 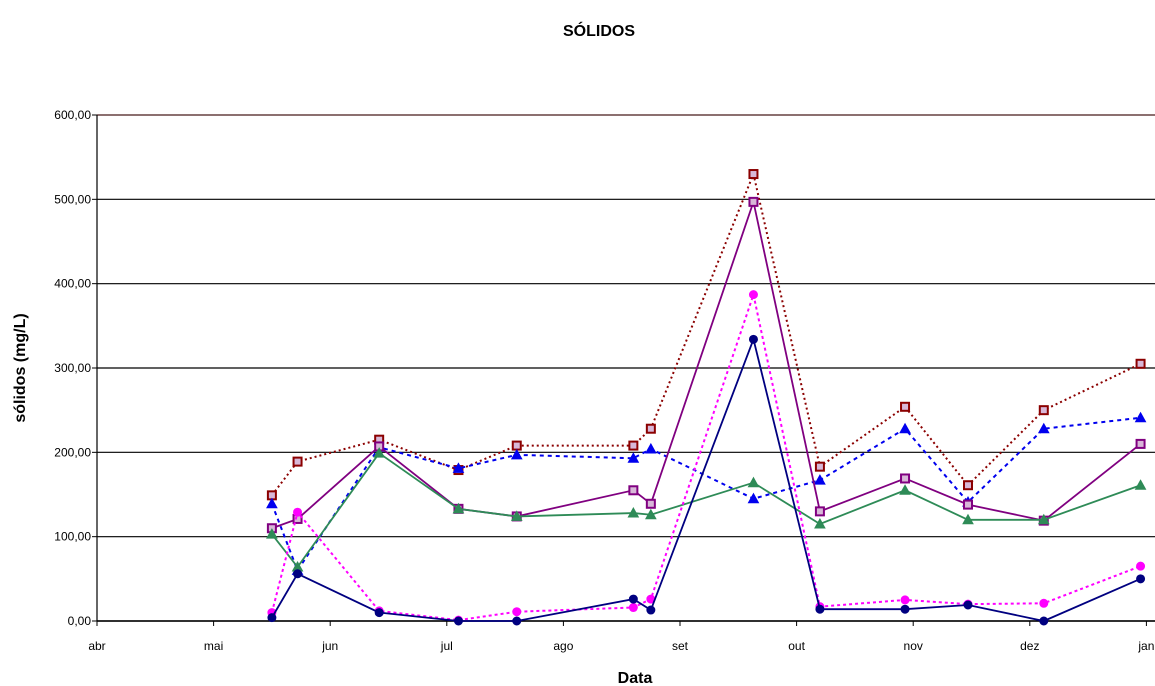 I want to click on x-tick-label: abr, so click(x=96, y=646).